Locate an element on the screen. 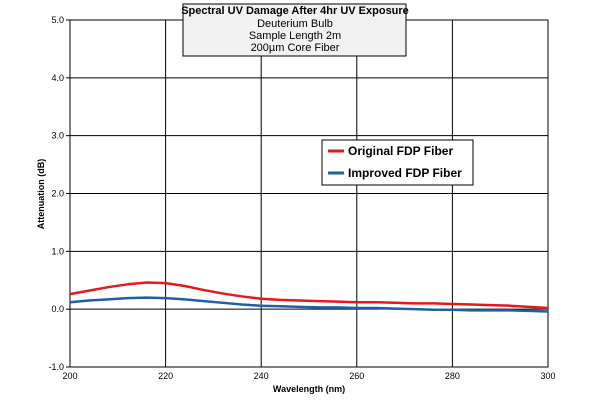  series-lines is located at coordinates (309, 297).